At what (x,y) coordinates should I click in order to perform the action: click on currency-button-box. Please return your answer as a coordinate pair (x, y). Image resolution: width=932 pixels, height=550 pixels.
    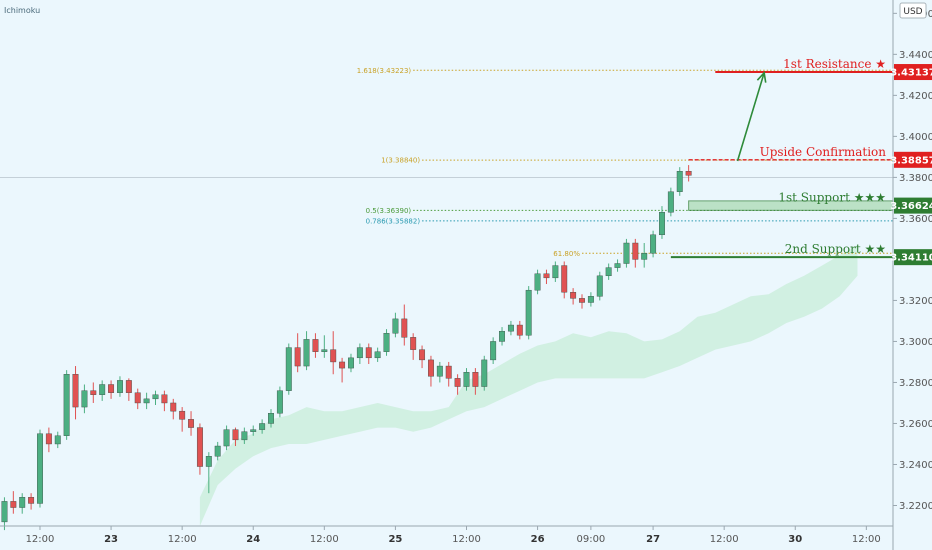
    Looking at the image, I should click on (913, 10).